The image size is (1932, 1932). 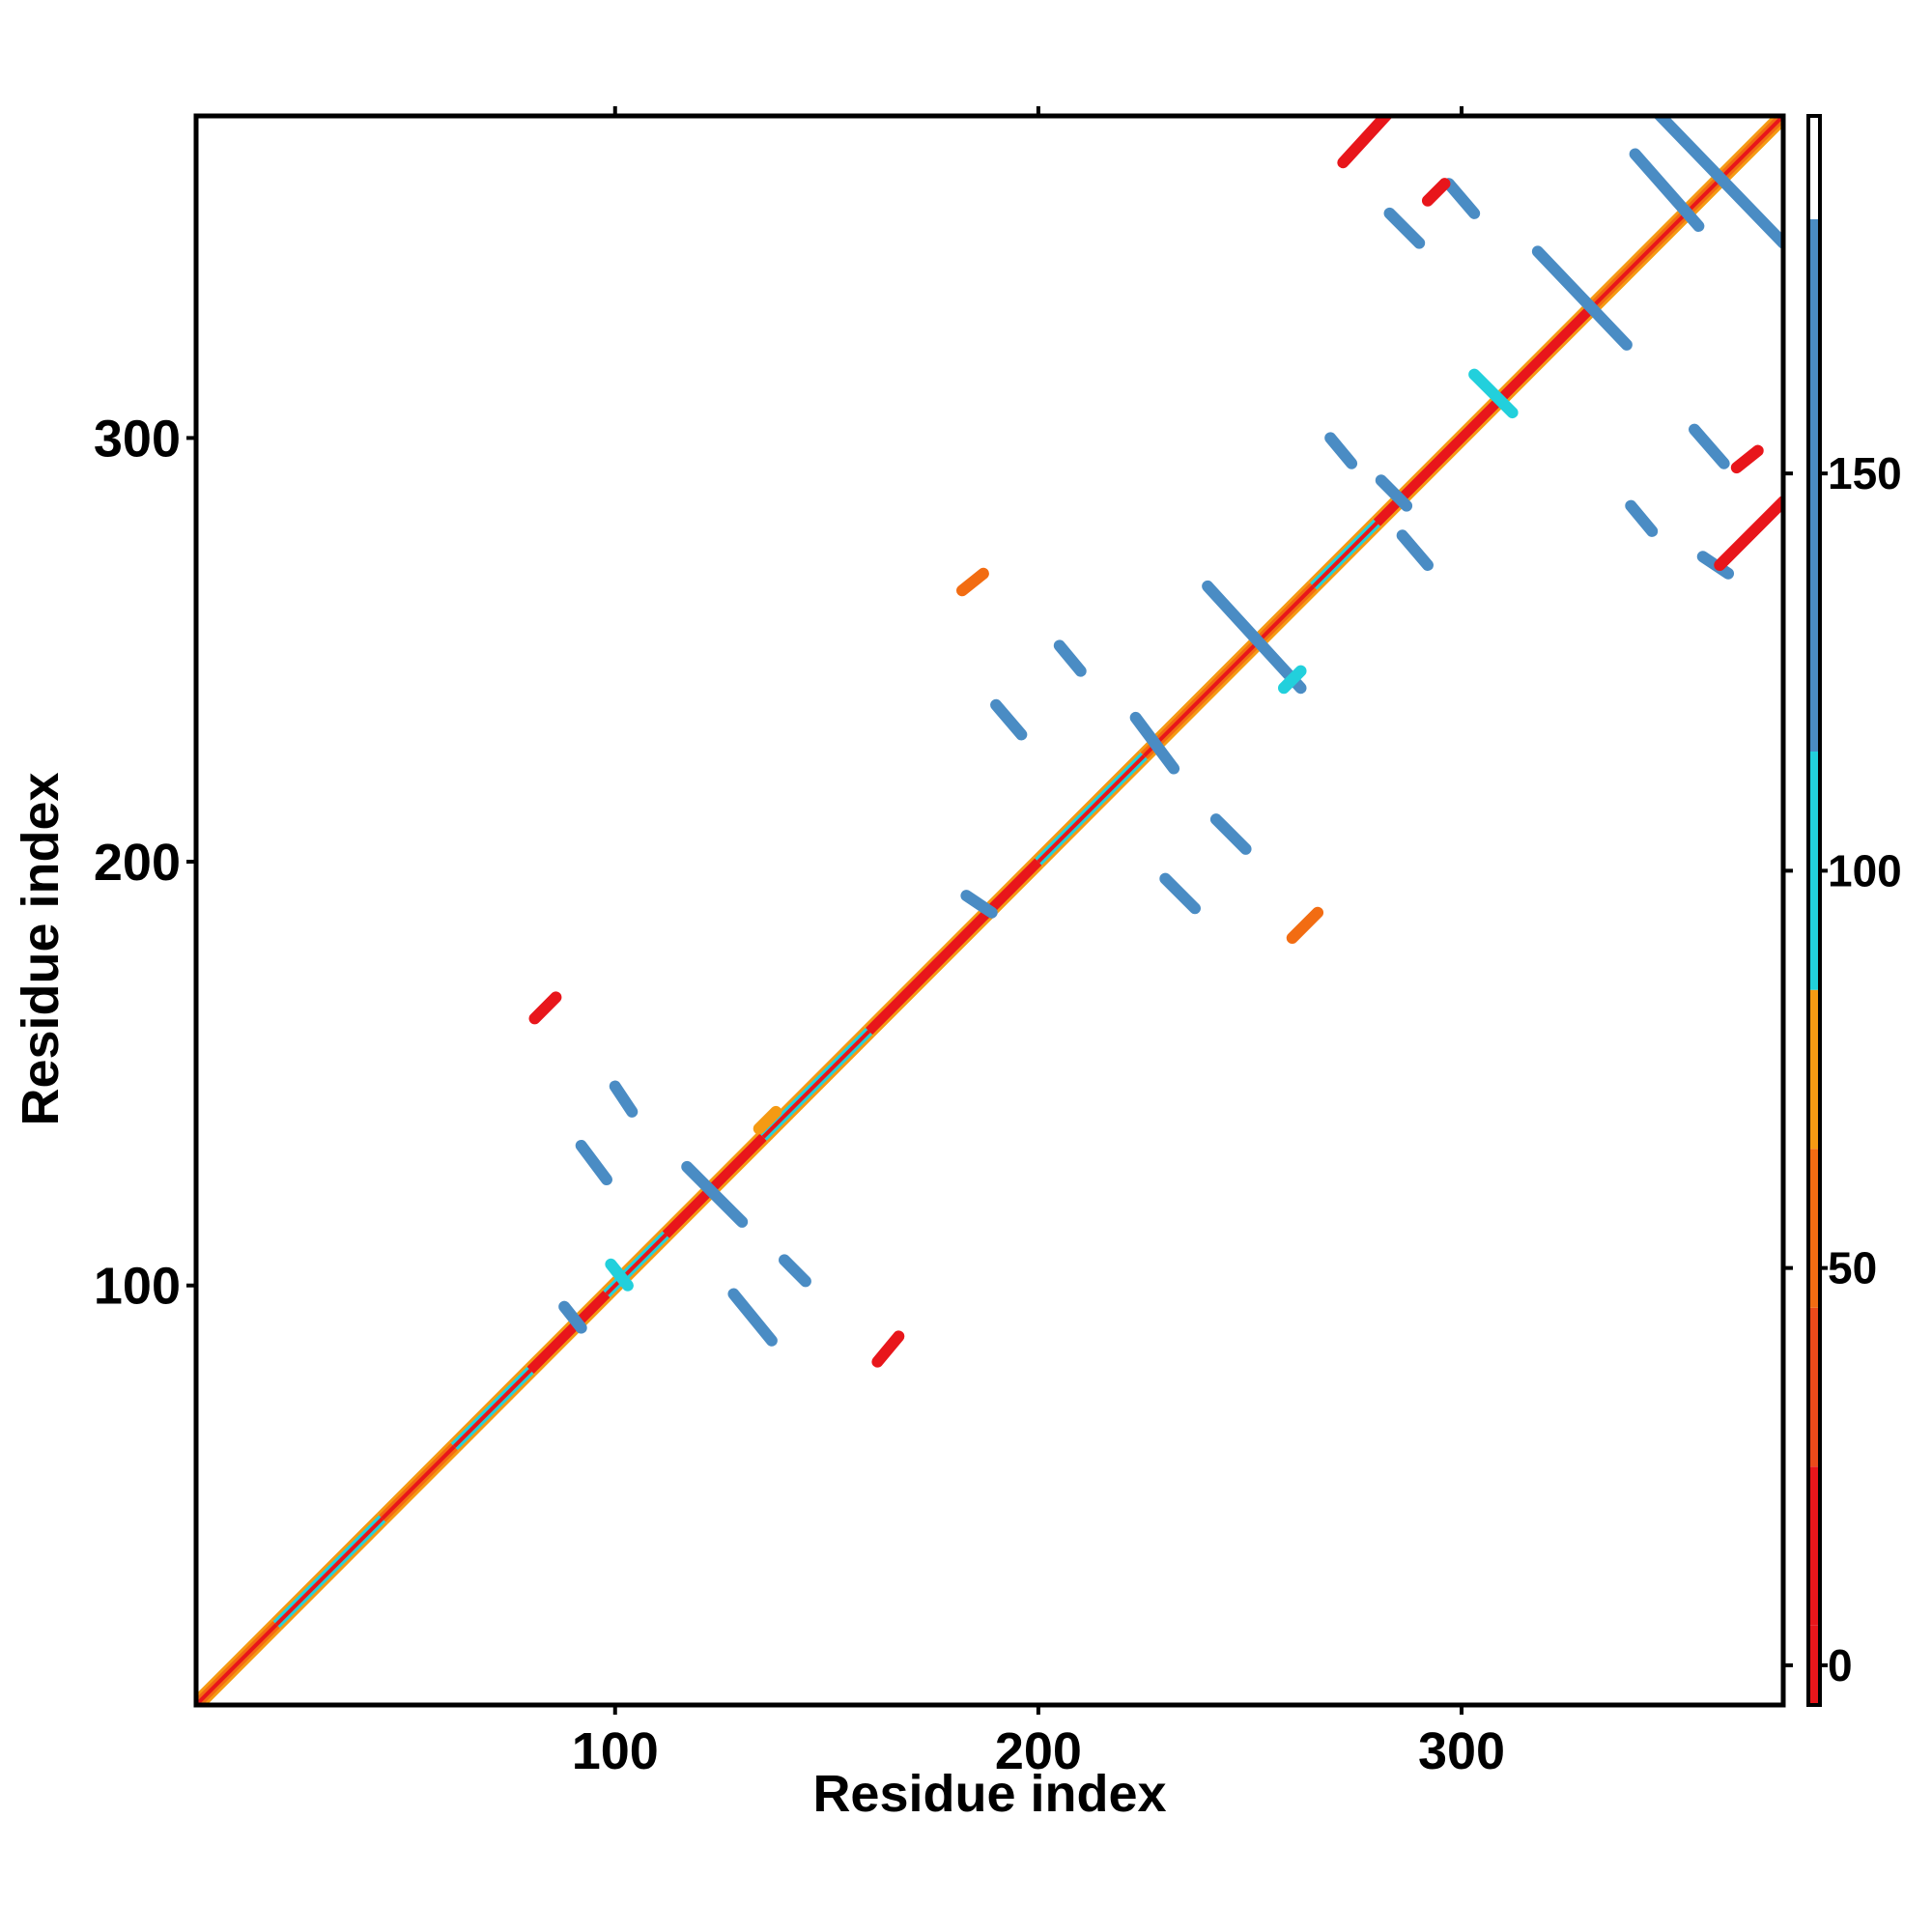 What do you see at coordinates (1842, 910) in the screenshot?
I see `colorbar: 0 50 100 150` at bounding box center [1842, 910].